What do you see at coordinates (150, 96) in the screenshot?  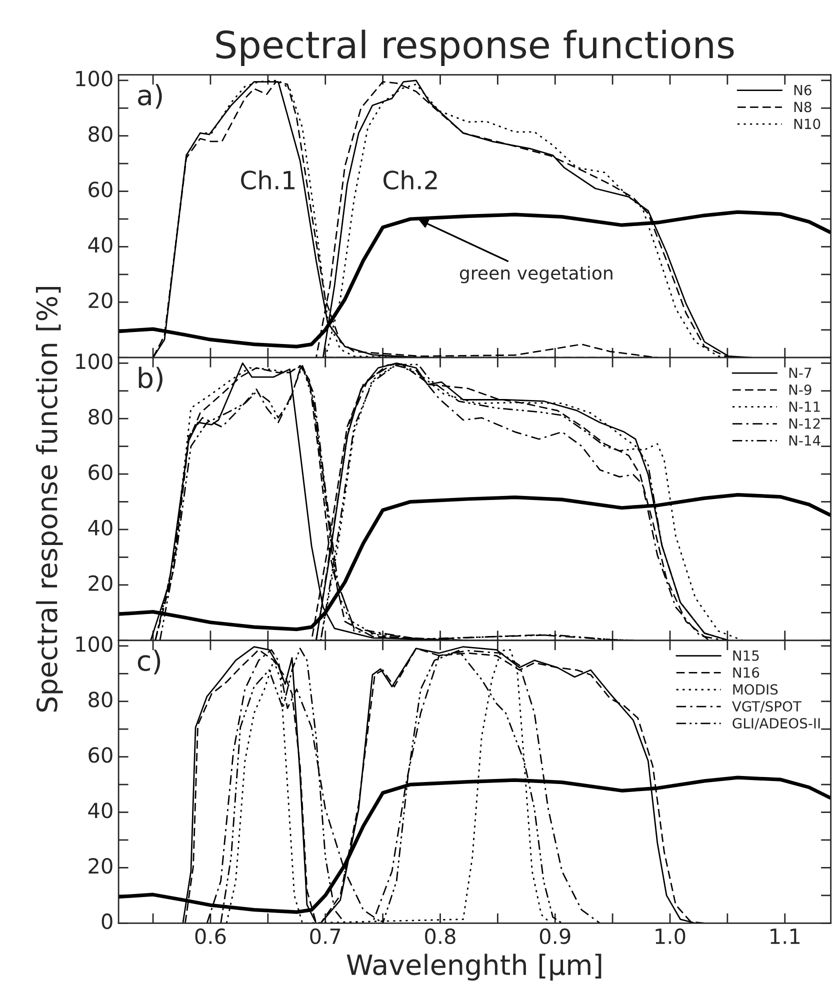 I see `annotation: a)` at bounding box center [150, 96].